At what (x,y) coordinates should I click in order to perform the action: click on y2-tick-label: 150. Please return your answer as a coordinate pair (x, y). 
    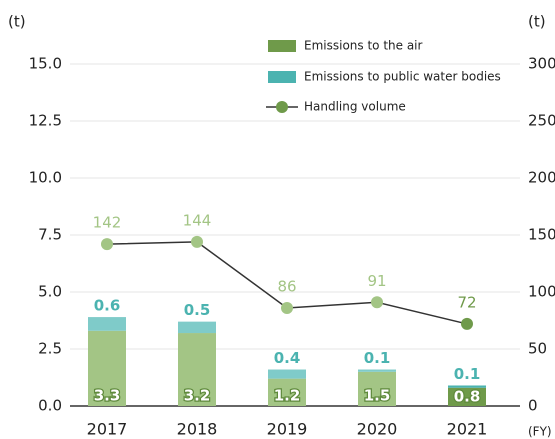
    Looking at the image, I should click on (541, 235).